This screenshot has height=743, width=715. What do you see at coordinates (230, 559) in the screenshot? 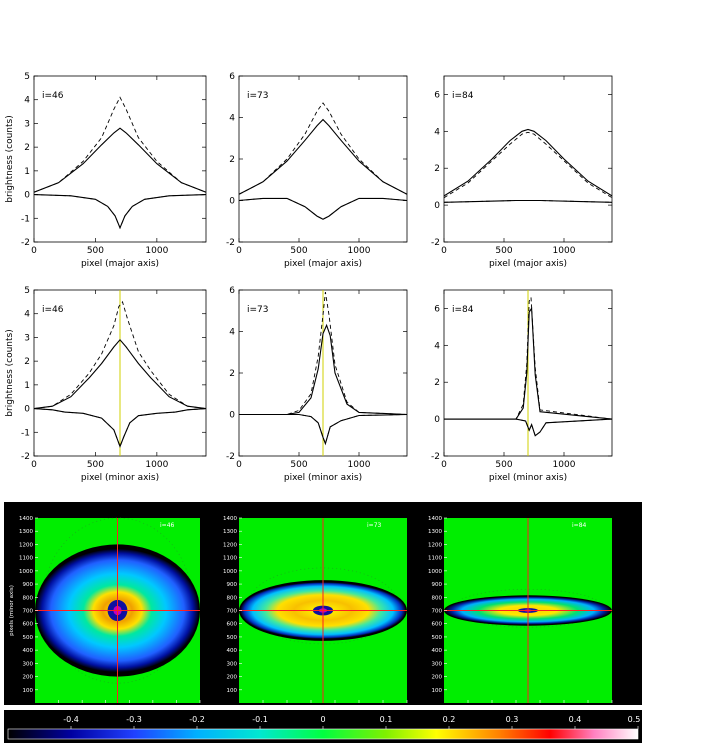
I see `y-tick-label: 1100` at bounding box center [230, 559].